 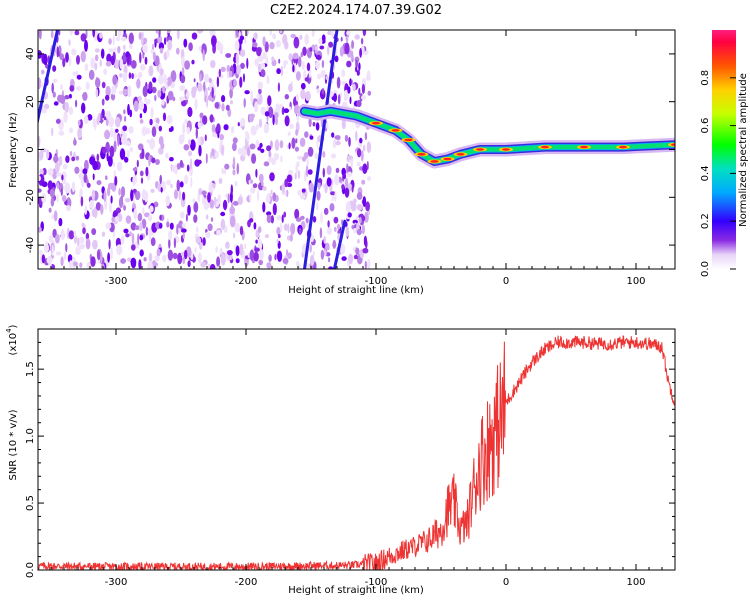 I want to click on y-tick-label: 1.5, so click(x=30, y=369).